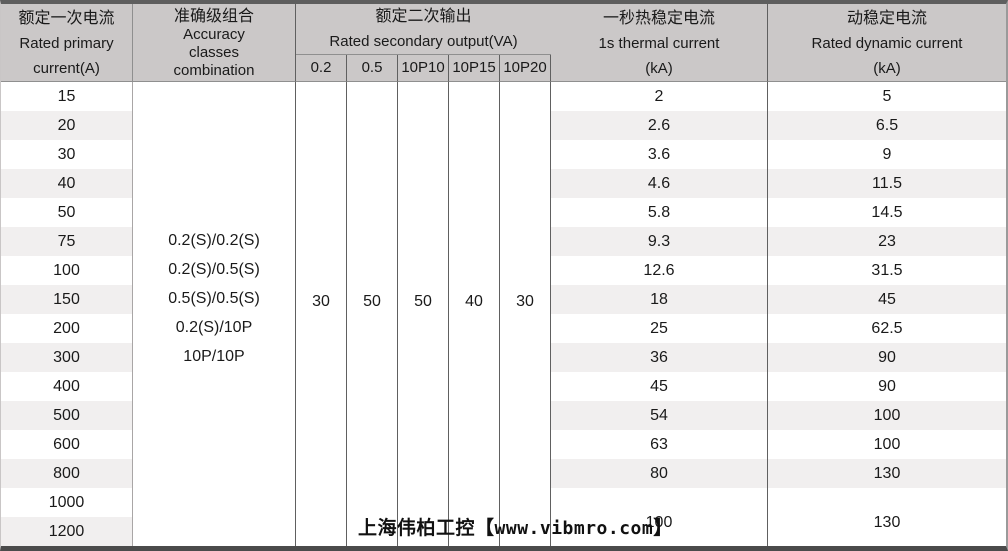  What do you see at coordinates (214, 327) in the screenshot?
I see `accuracy-combination-line: 0.2(S)/10P` at bounding box center [214, 327].